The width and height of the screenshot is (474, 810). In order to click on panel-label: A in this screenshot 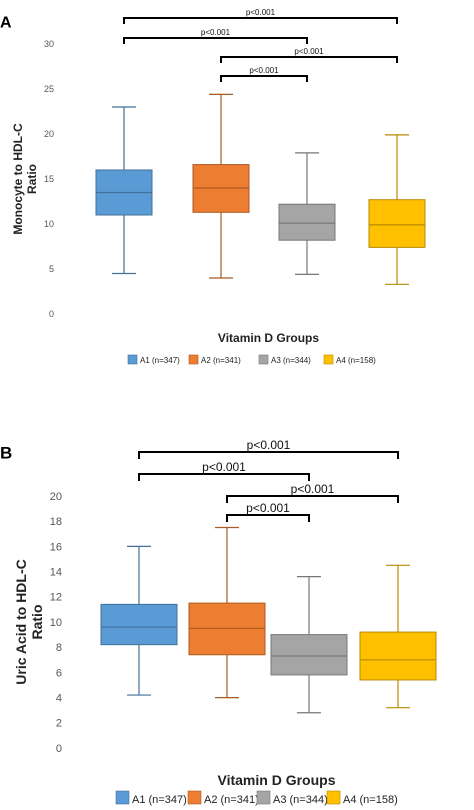, I will do `click(6, 23)`.